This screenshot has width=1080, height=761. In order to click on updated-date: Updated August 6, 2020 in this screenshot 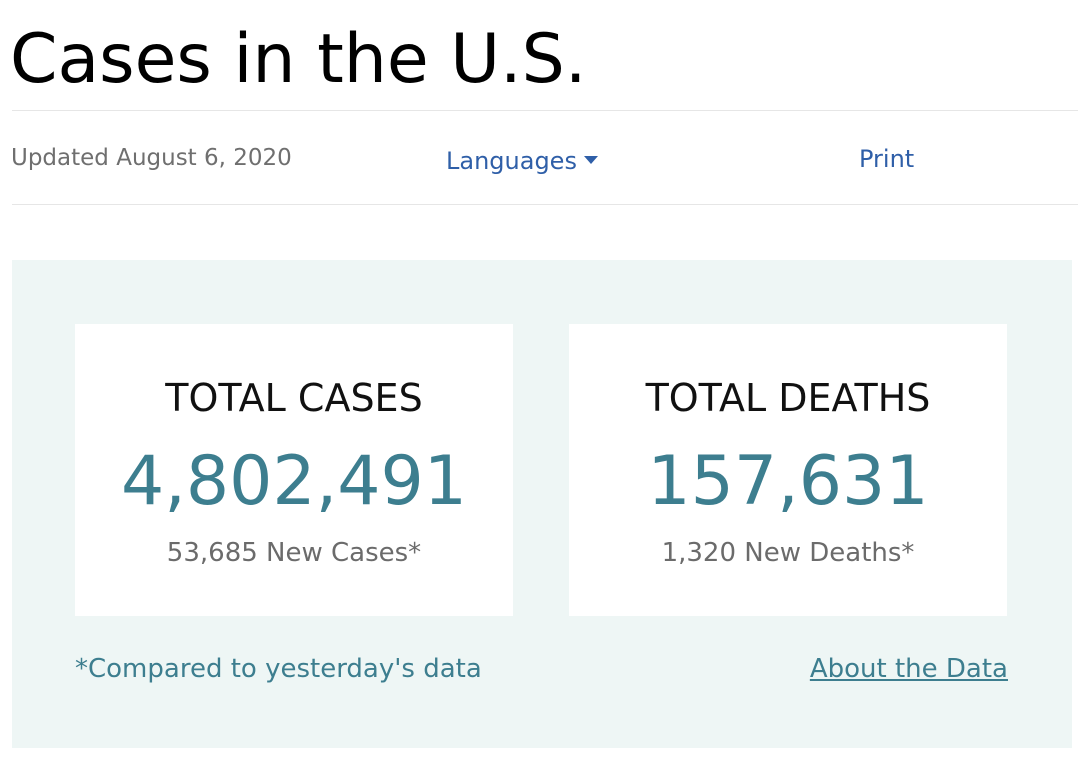, I will do `click(151, 158)`.